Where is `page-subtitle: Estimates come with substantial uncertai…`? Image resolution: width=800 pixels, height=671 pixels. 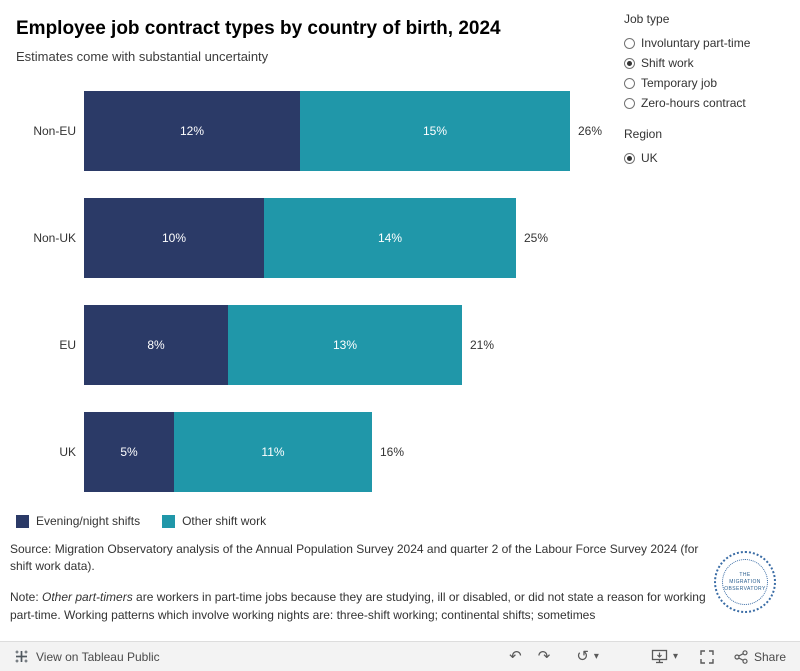
page-subtitle: Estimates come with substantial uncertai… is located at coordinates (142, 56).